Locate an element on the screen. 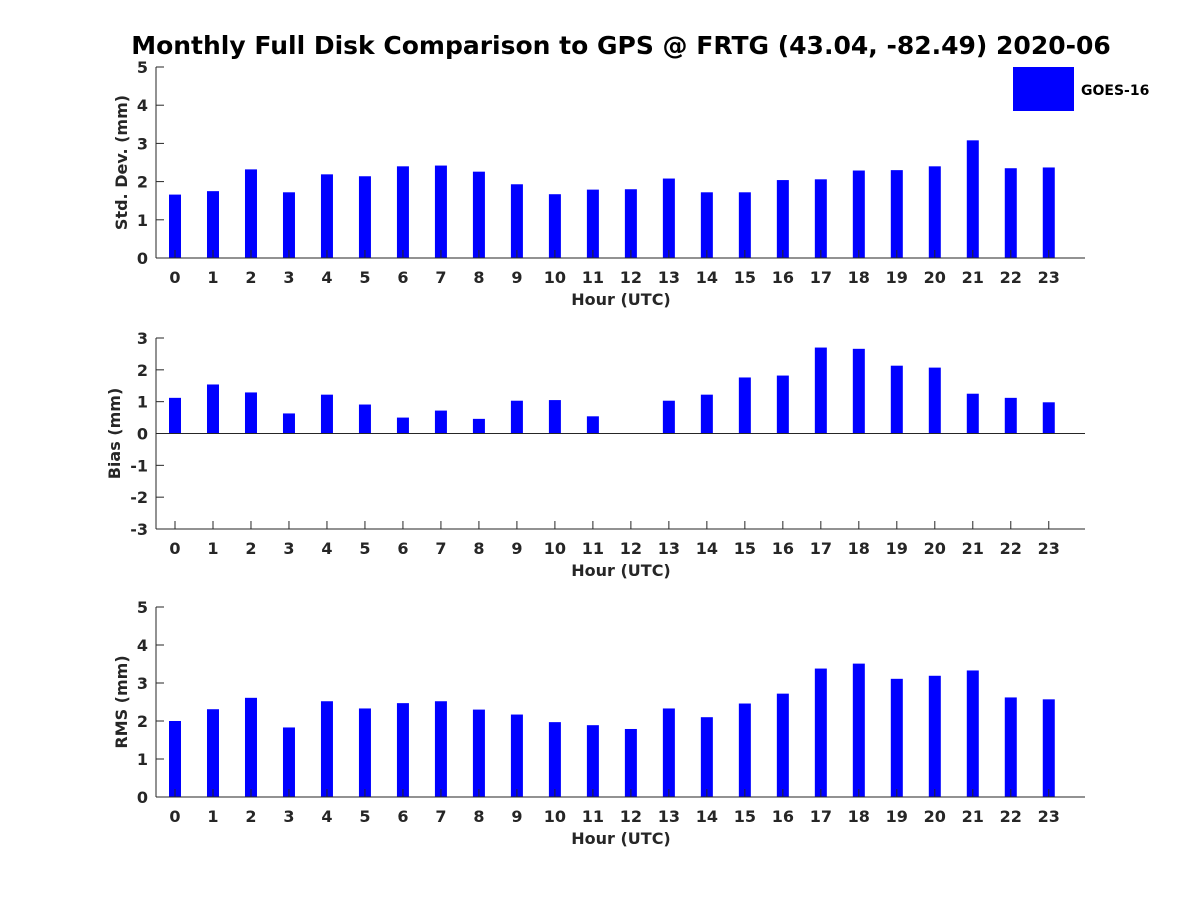 This screenshot has width=1200, height=900. rms-xtick-label: 3 is located at coordinates (288, 816).